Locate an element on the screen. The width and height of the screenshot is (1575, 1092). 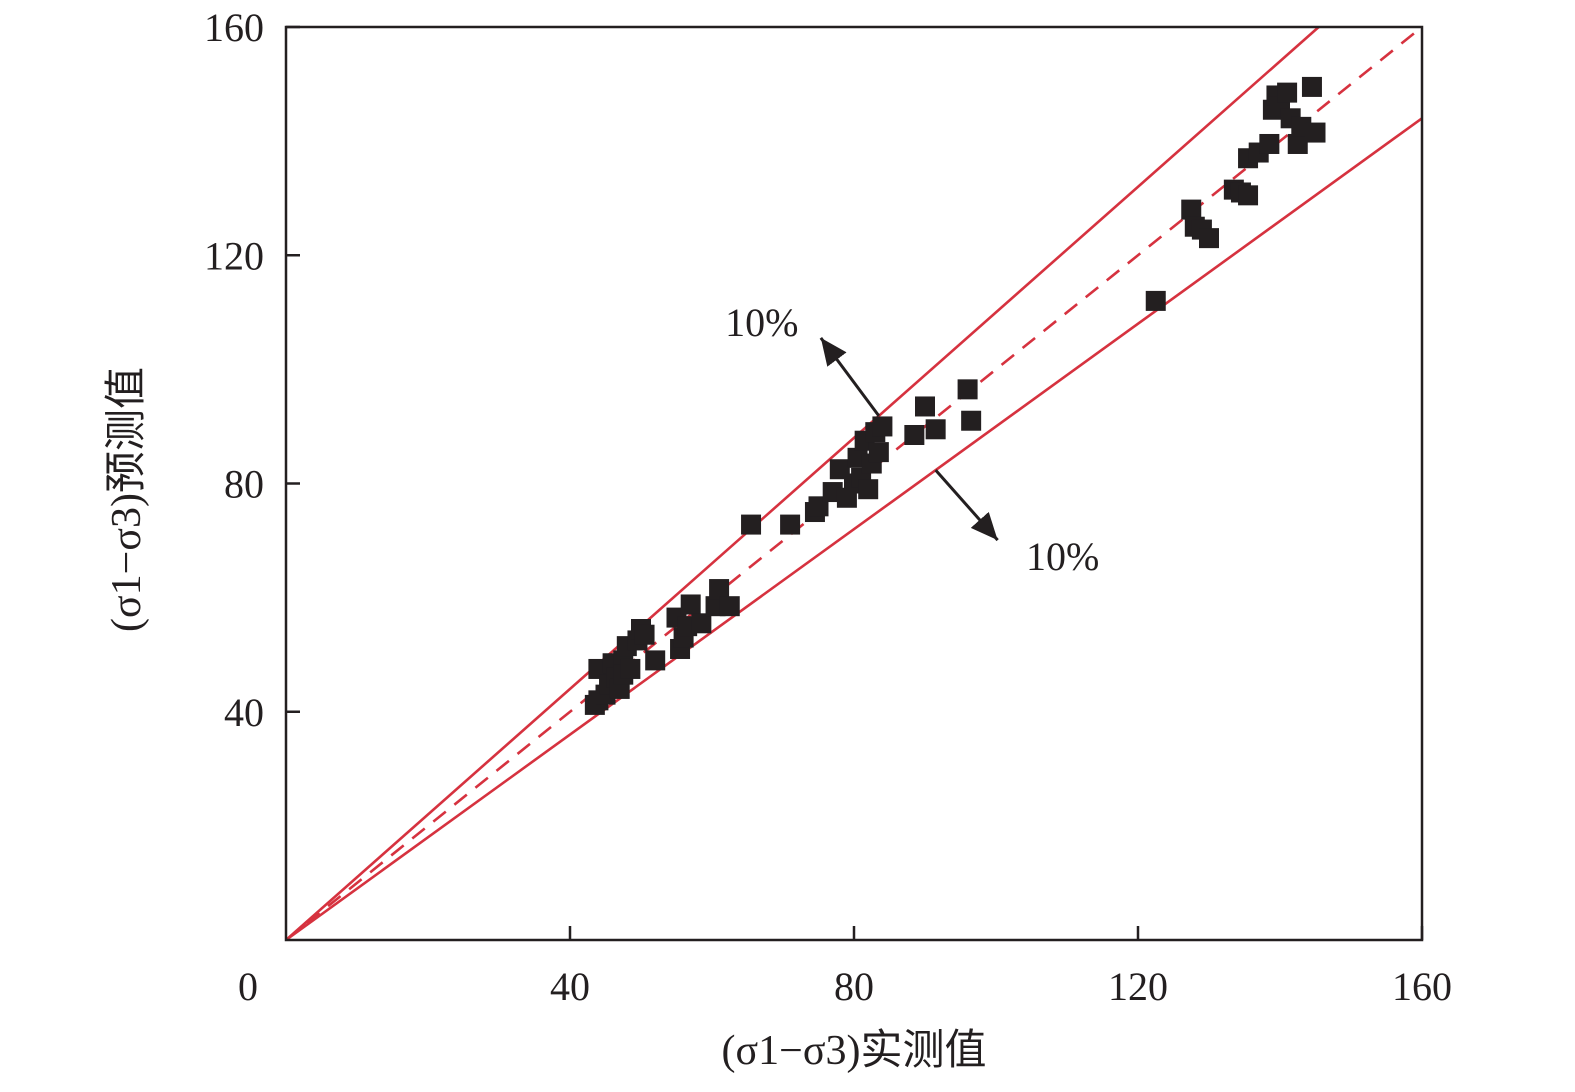
x-axis-ticks: 40 80 120 160 is located at coordinates (1001, 967).